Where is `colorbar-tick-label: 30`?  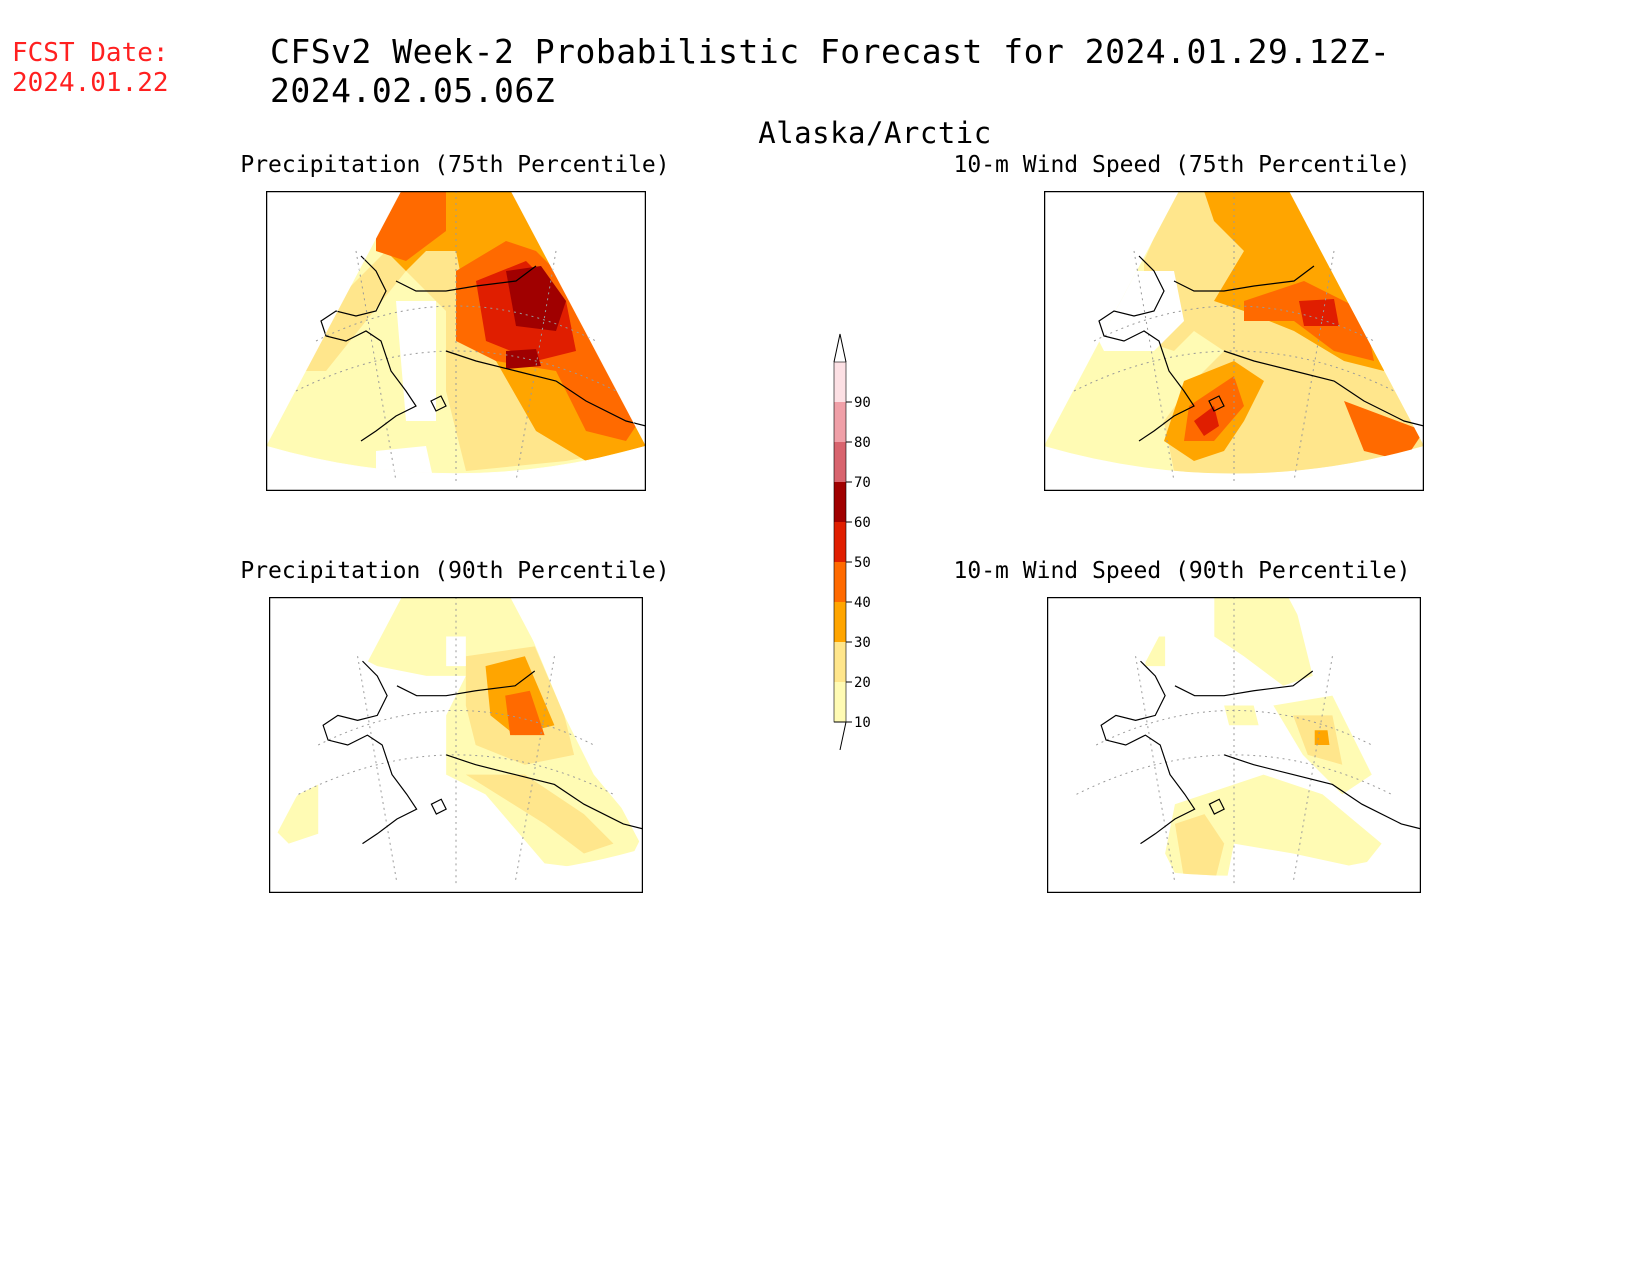
colorbar-tick-label: 30 is located at coordinates (862, 643).